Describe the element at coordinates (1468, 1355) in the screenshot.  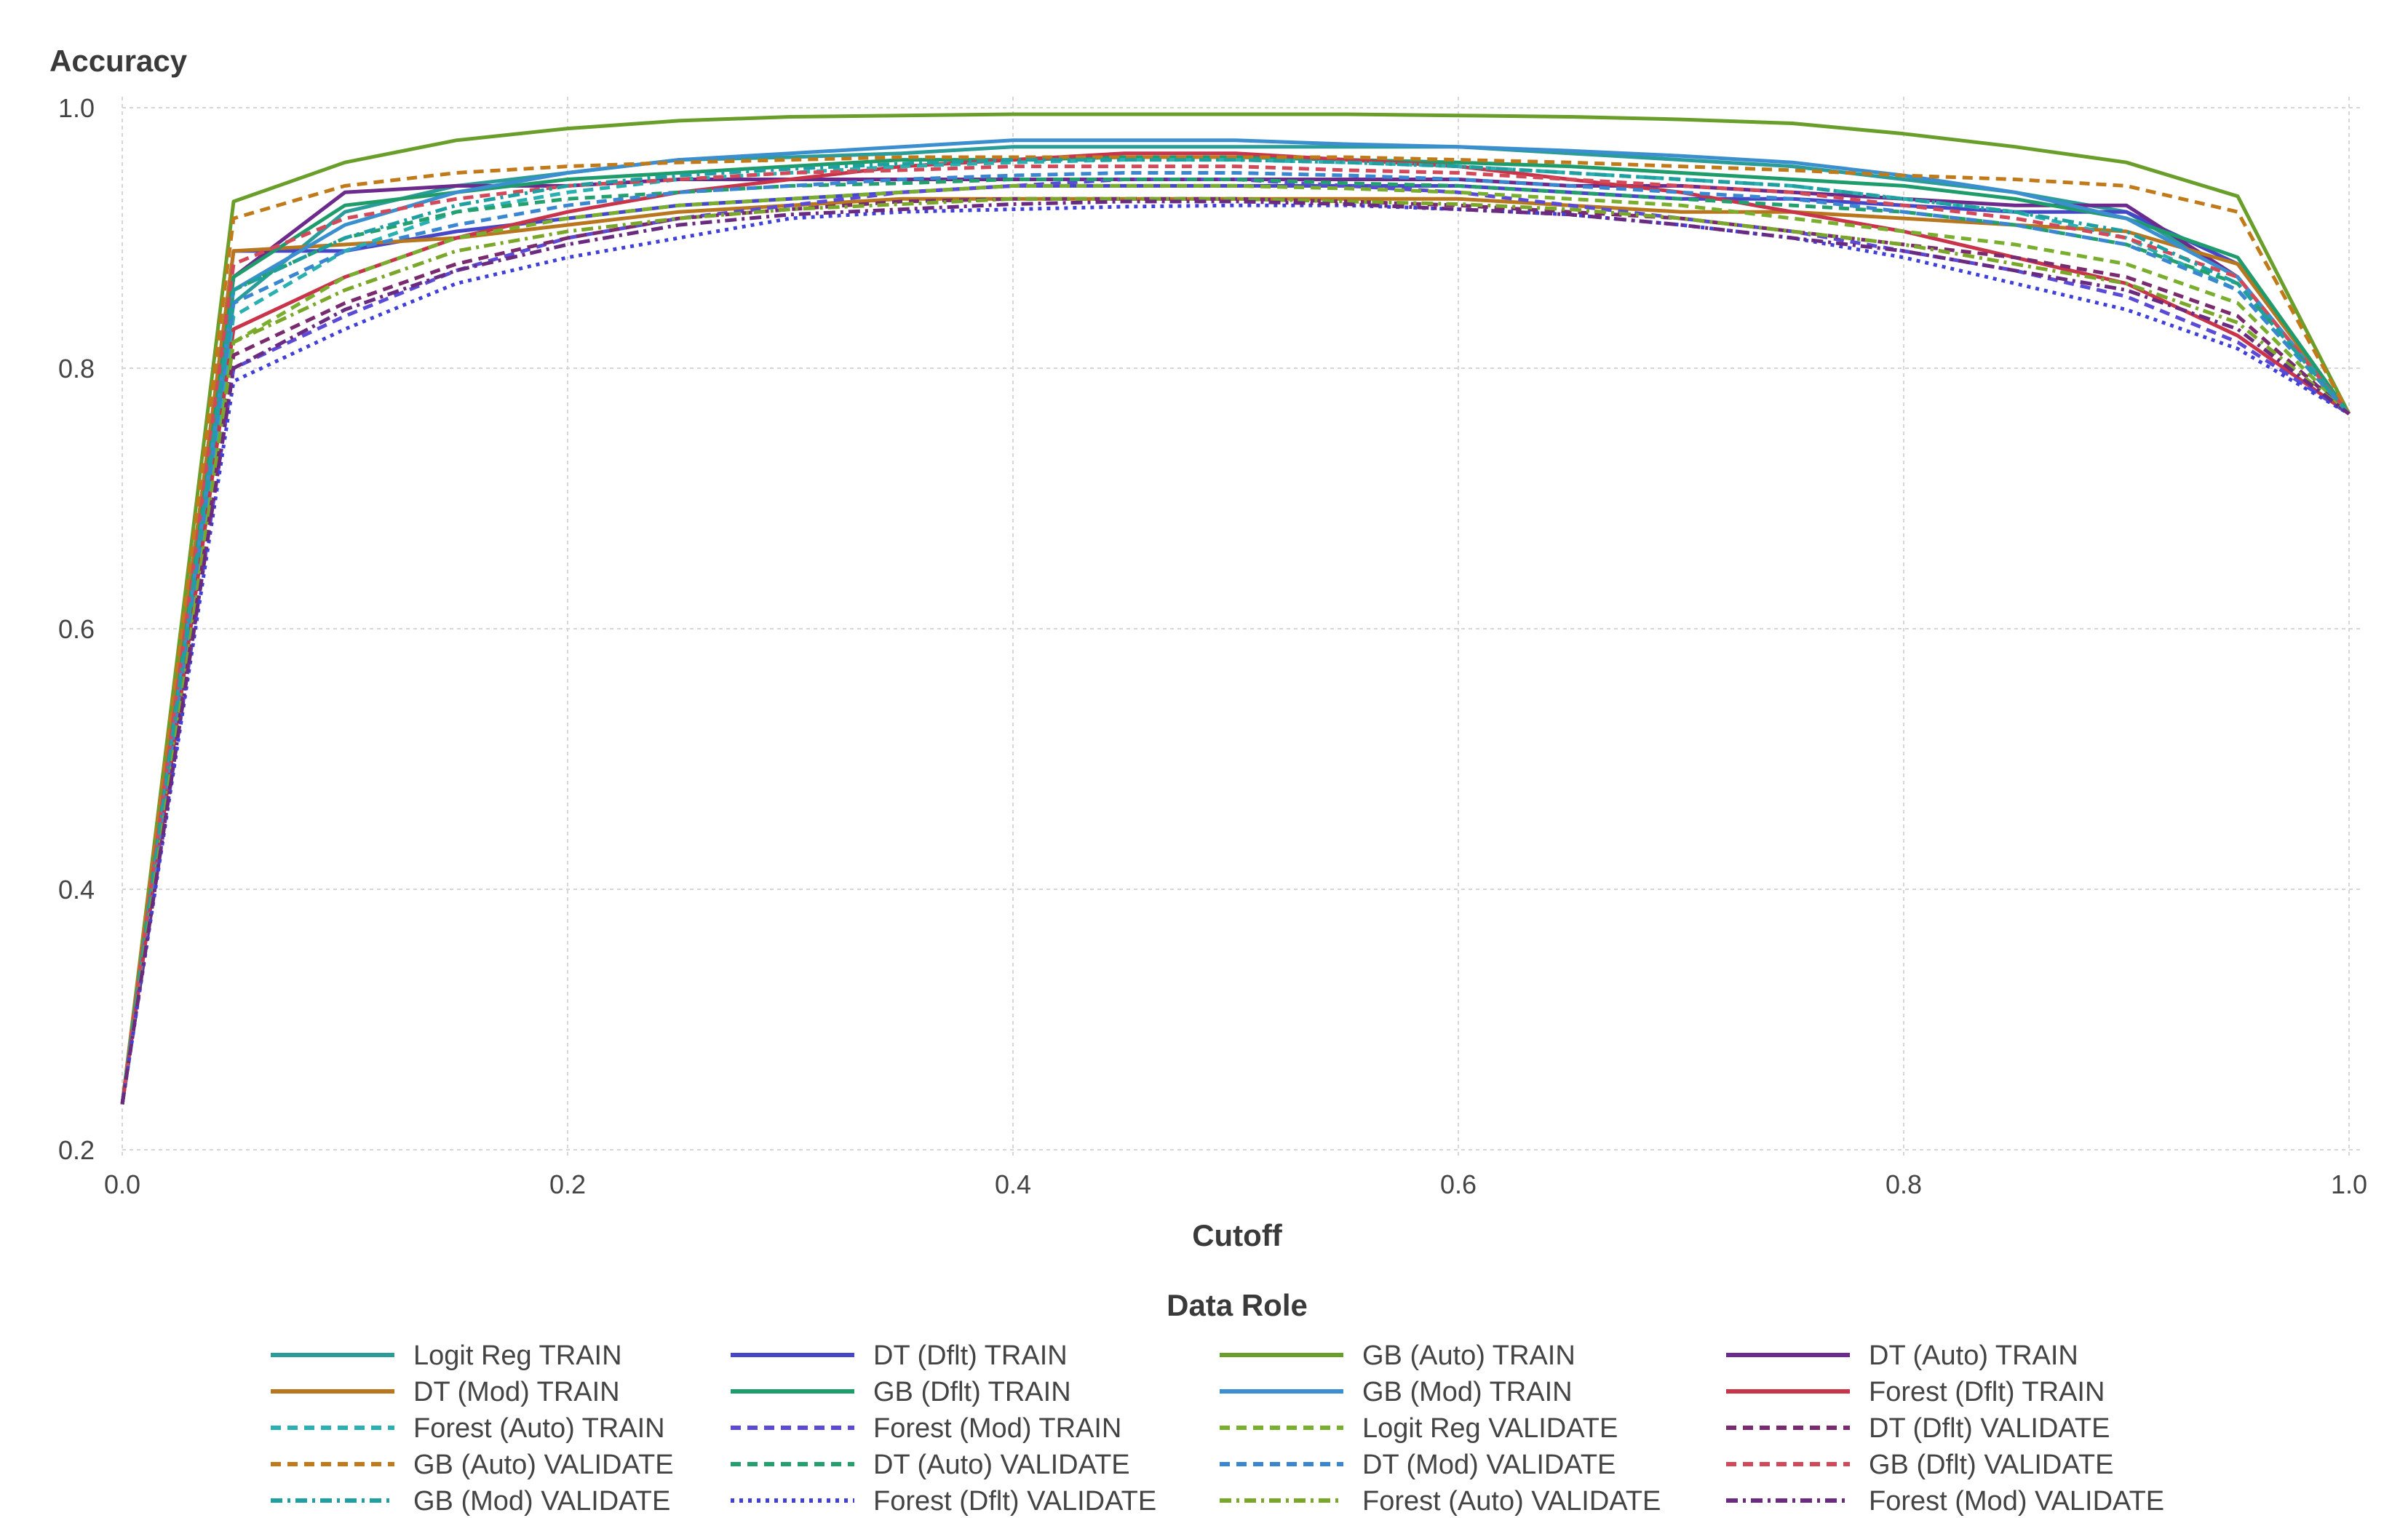
I see `legend-label: GB (Auto) TRAIN` at that location.